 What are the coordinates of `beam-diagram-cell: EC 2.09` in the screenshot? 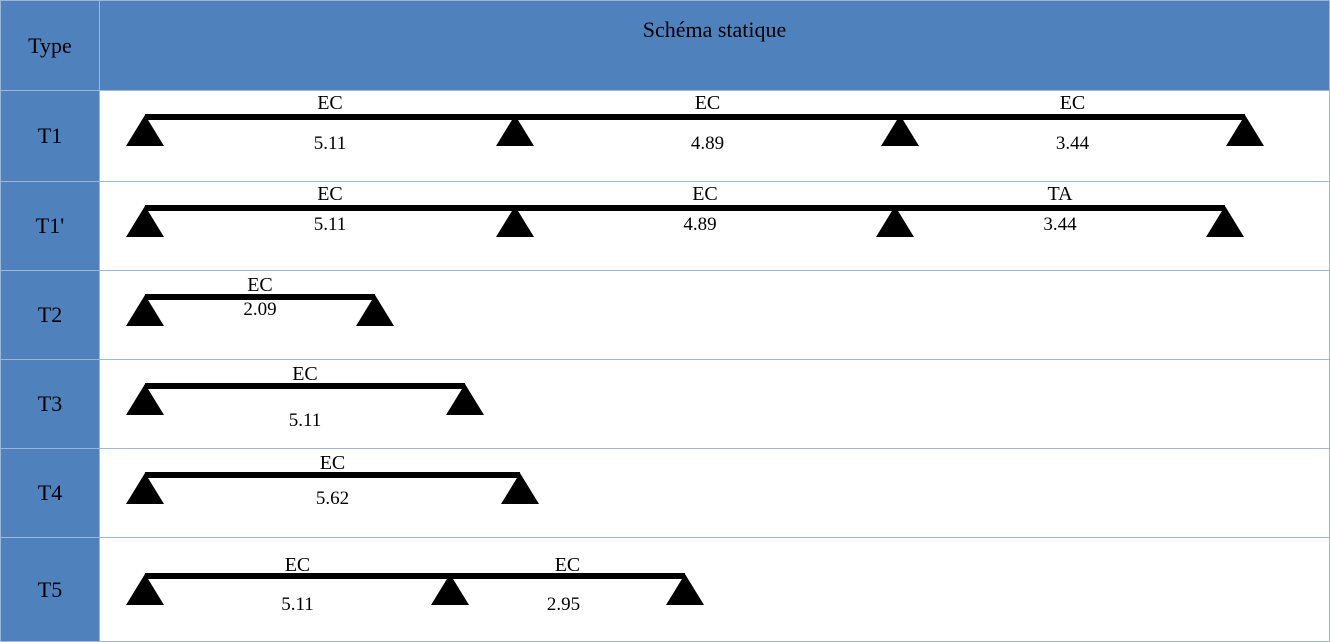 It's located at (714, 315).